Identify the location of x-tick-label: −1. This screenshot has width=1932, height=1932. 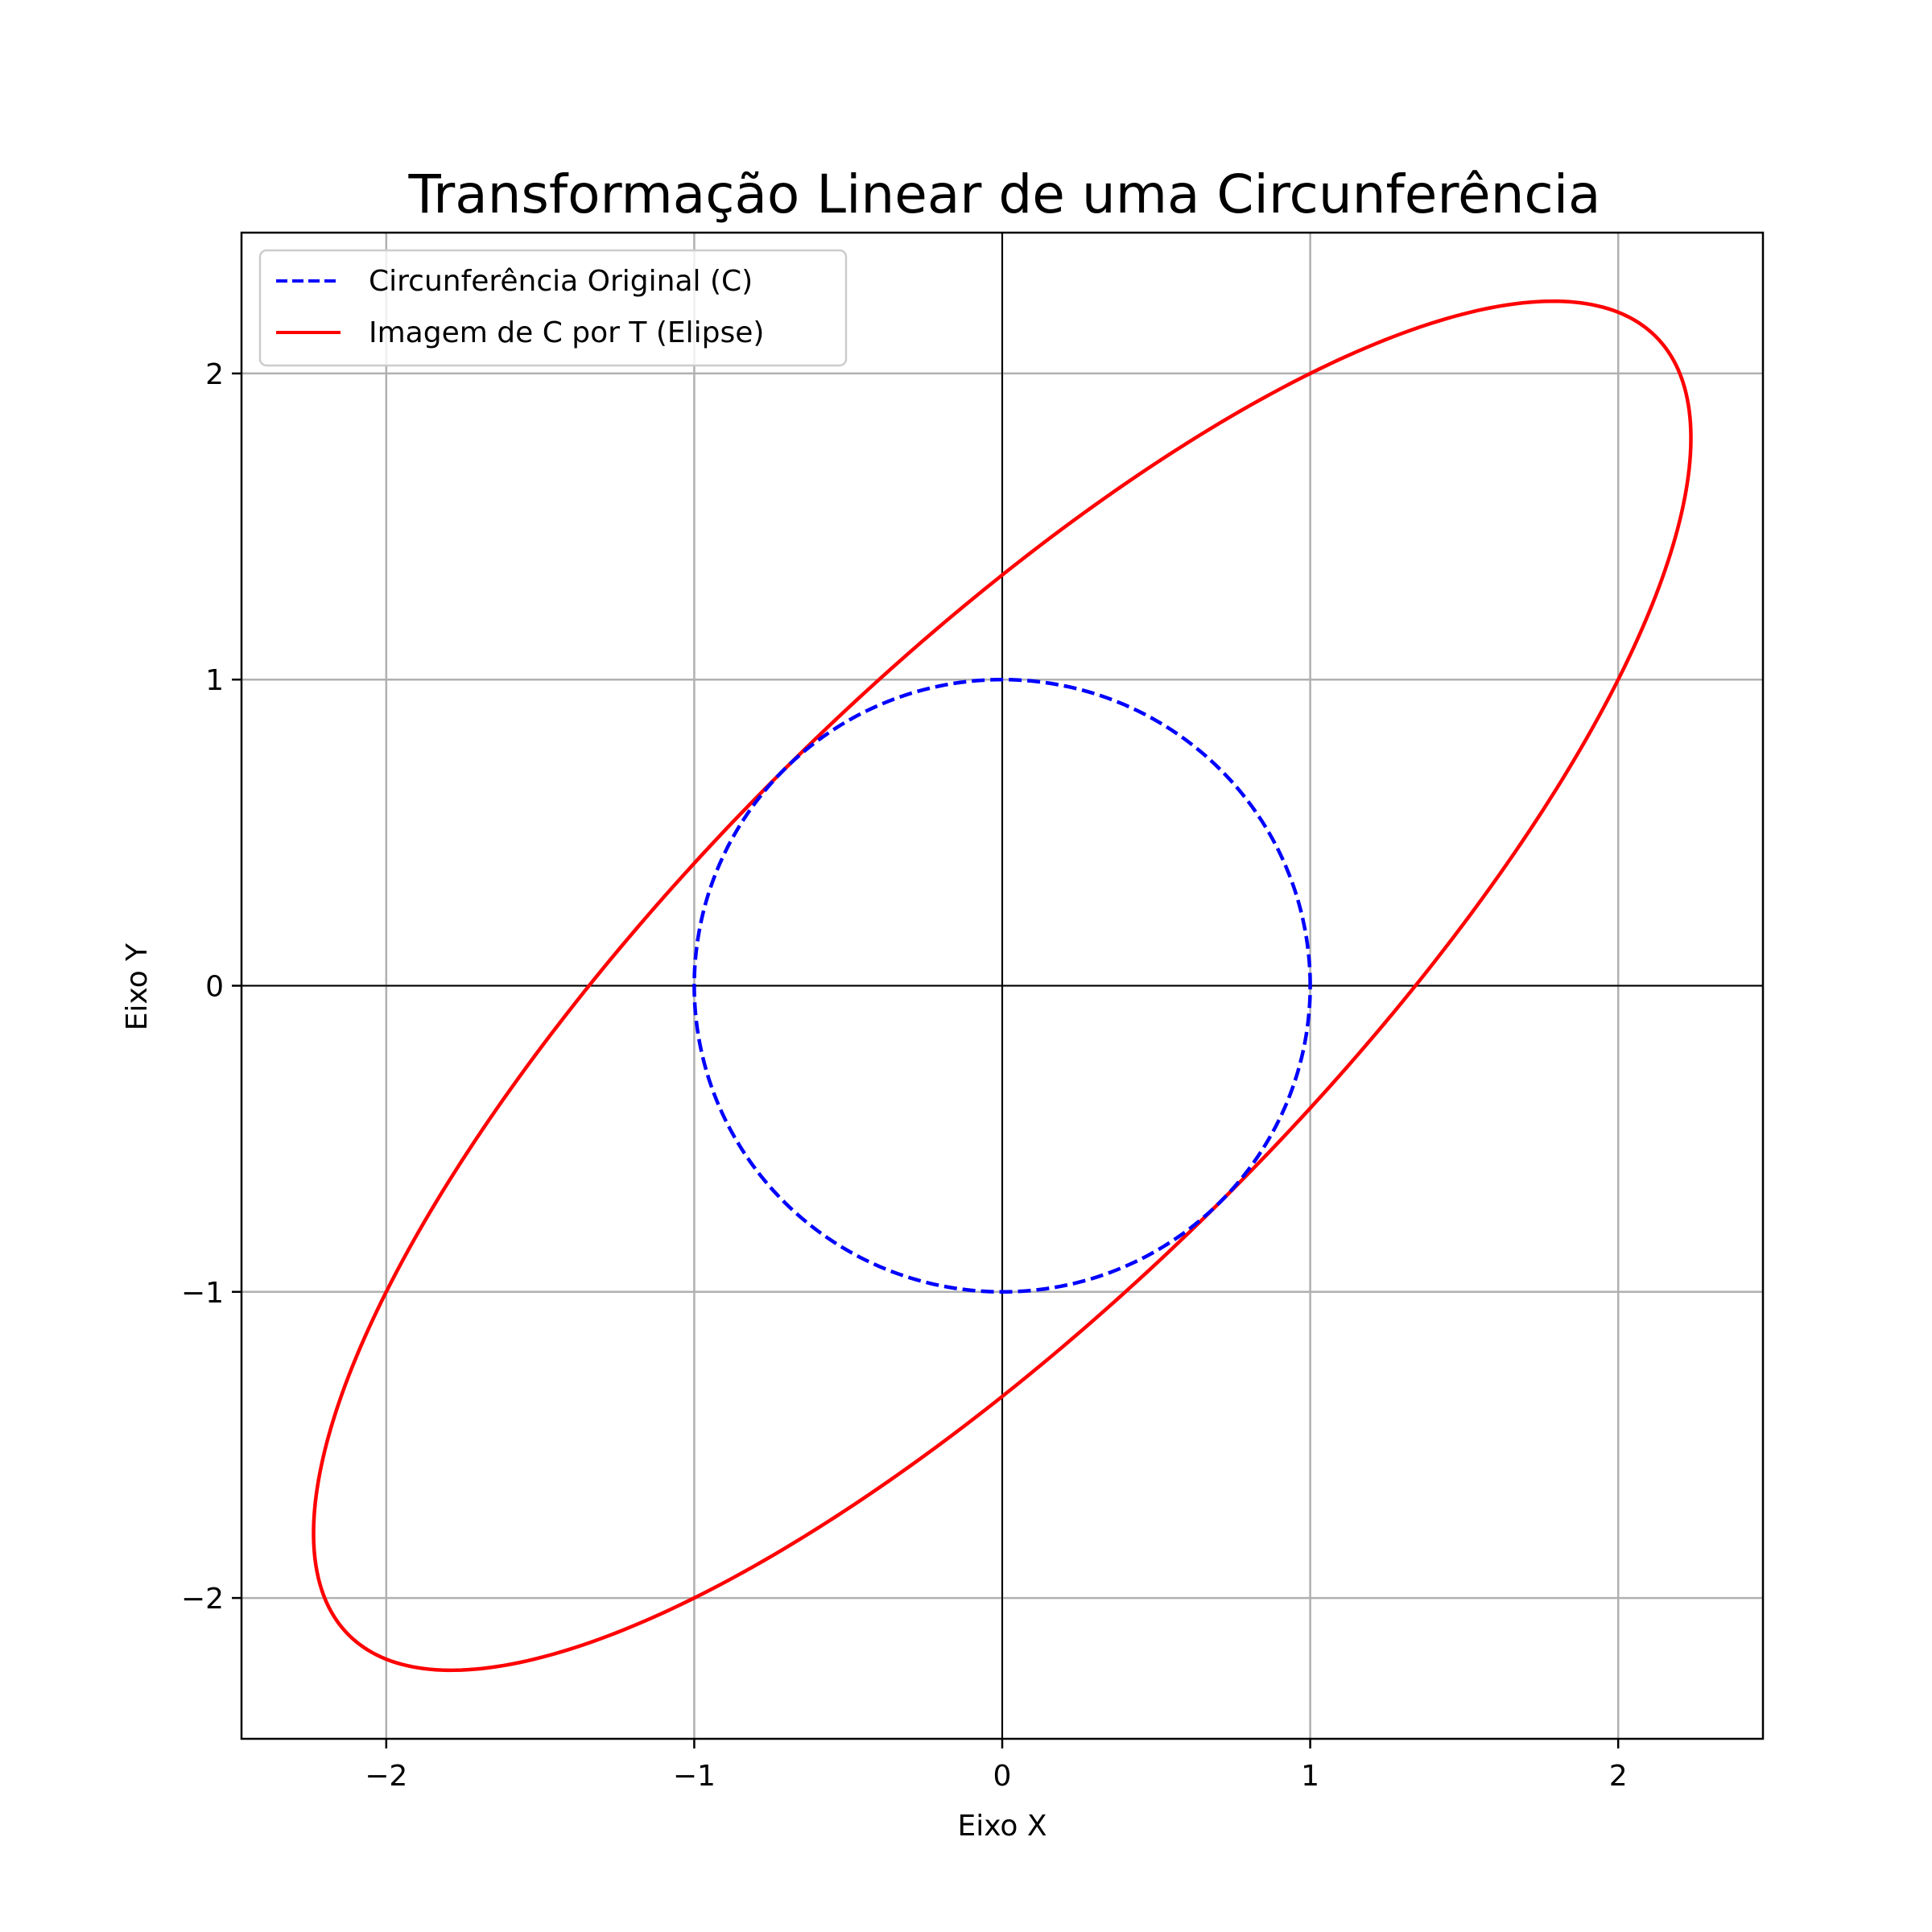
(694, 1776).